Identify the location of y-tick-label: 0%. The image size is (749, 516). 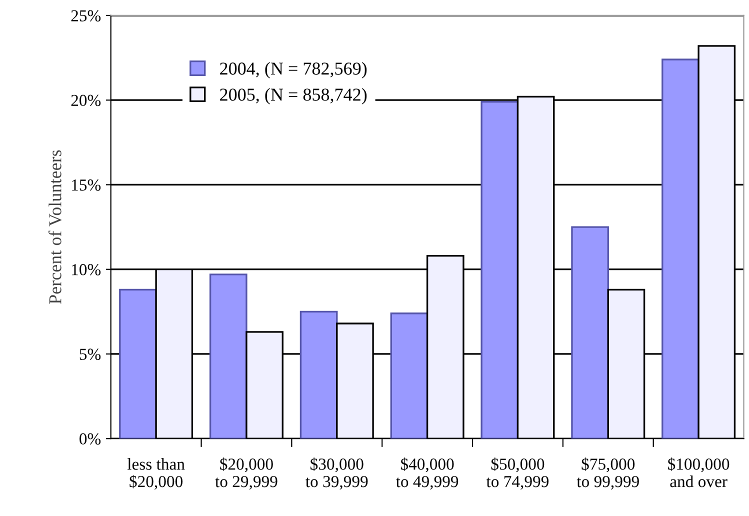
(90, 439).